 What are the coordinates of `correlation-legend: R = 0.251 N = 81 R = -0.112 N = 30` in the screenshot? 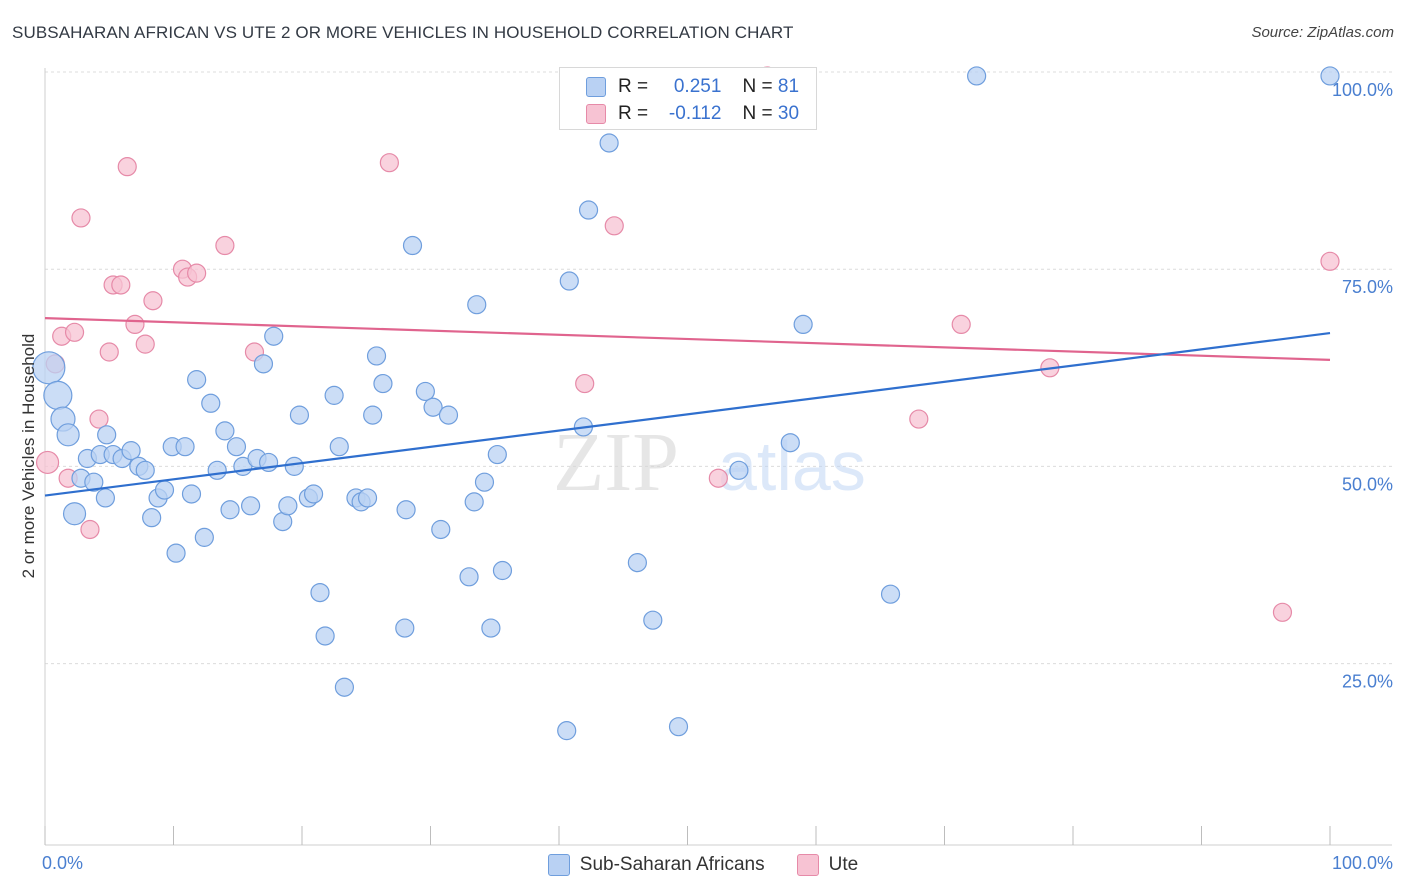 It's located at (688, 98).